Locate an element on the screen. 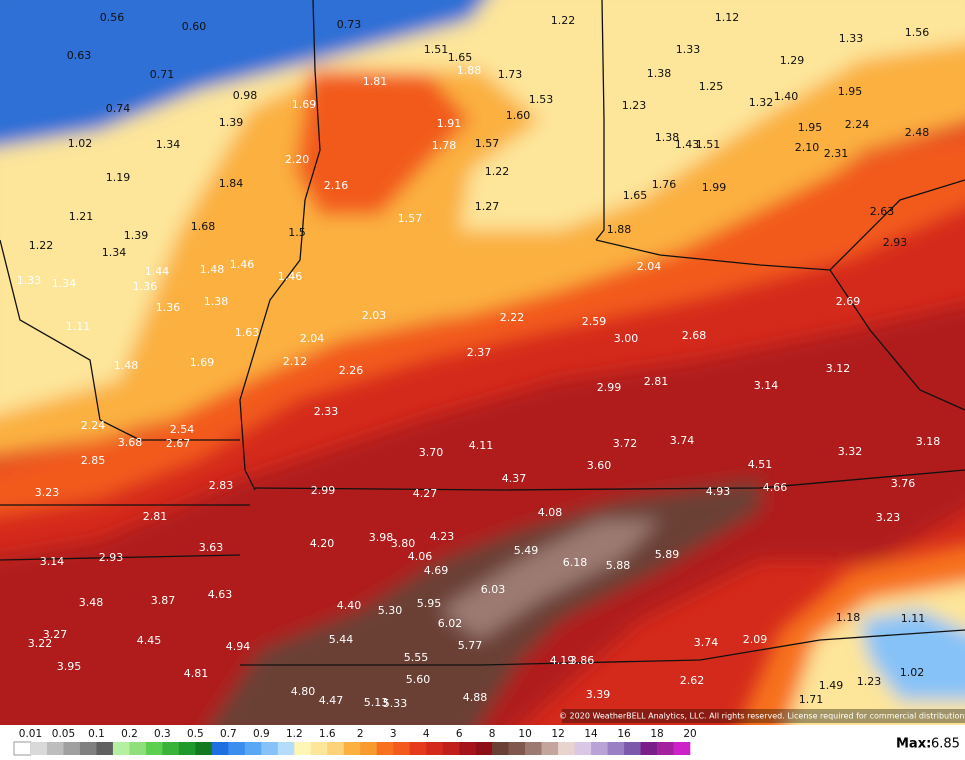  precip-label: 1.95 is located at coordinates (850, 91).